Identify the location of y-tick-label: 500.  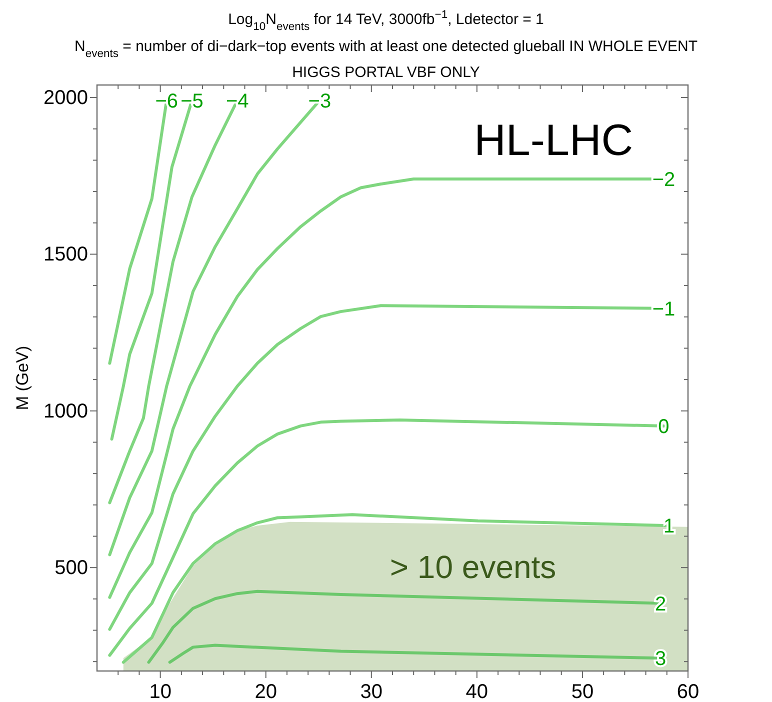
(71, 567).